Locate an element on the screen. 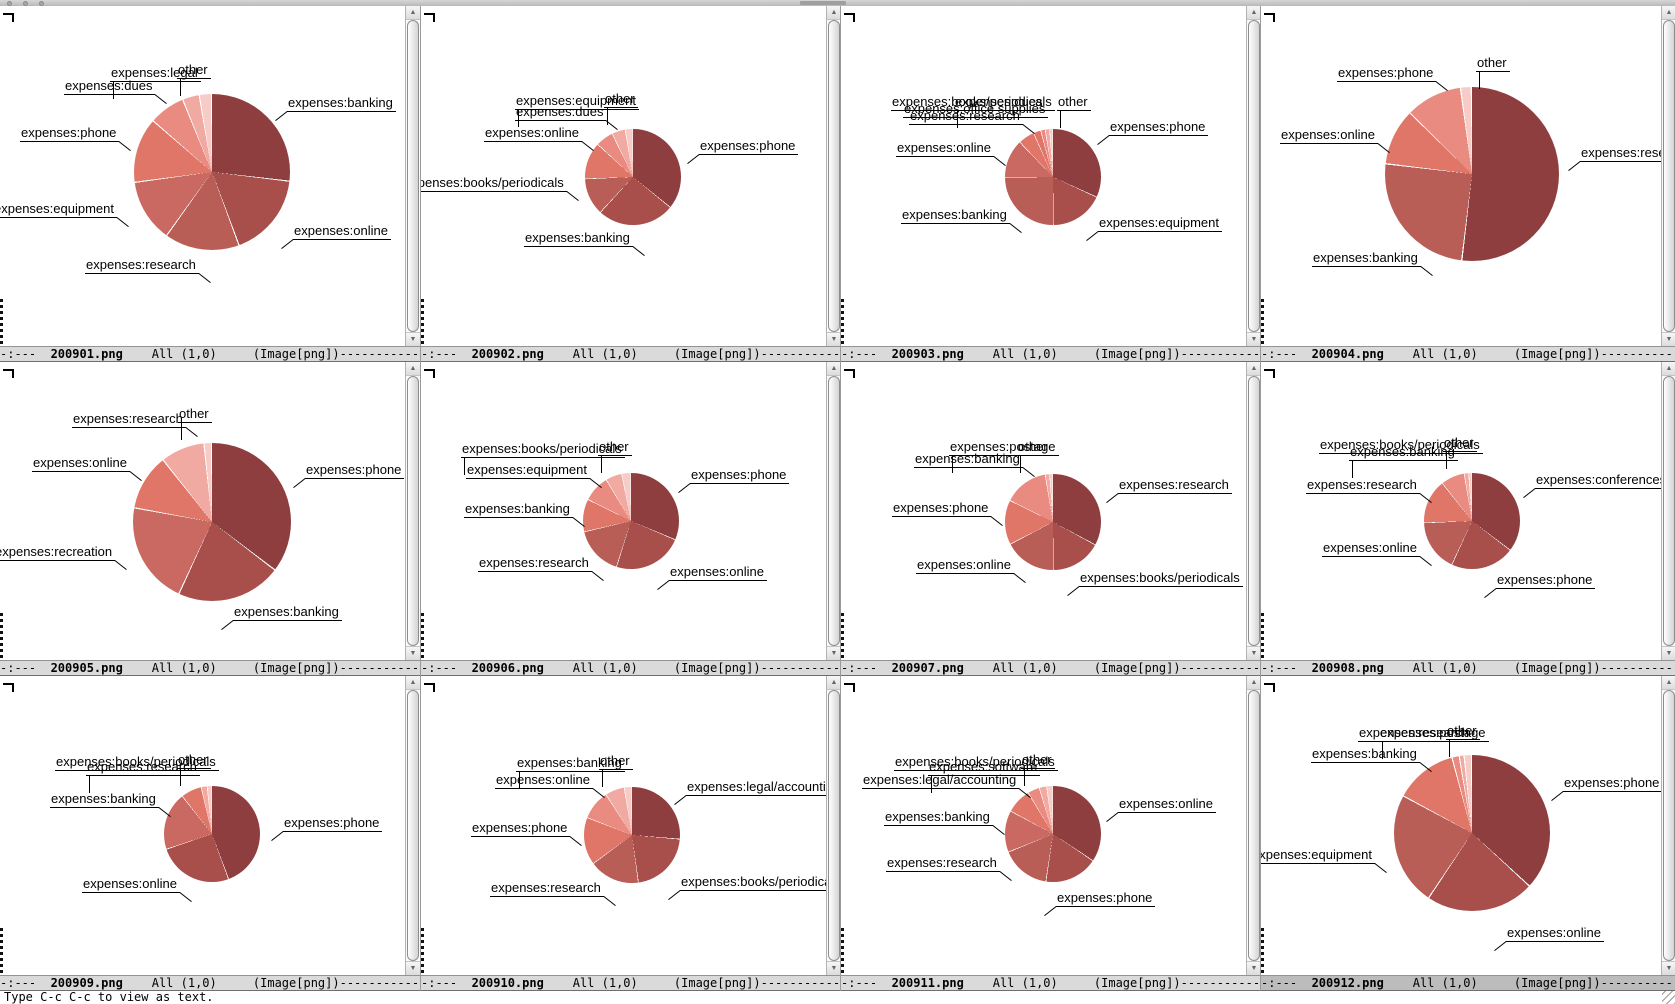 The image size is (1675, 1004). pie-label: expenses:conferences is located at coordinates (1596, 486).